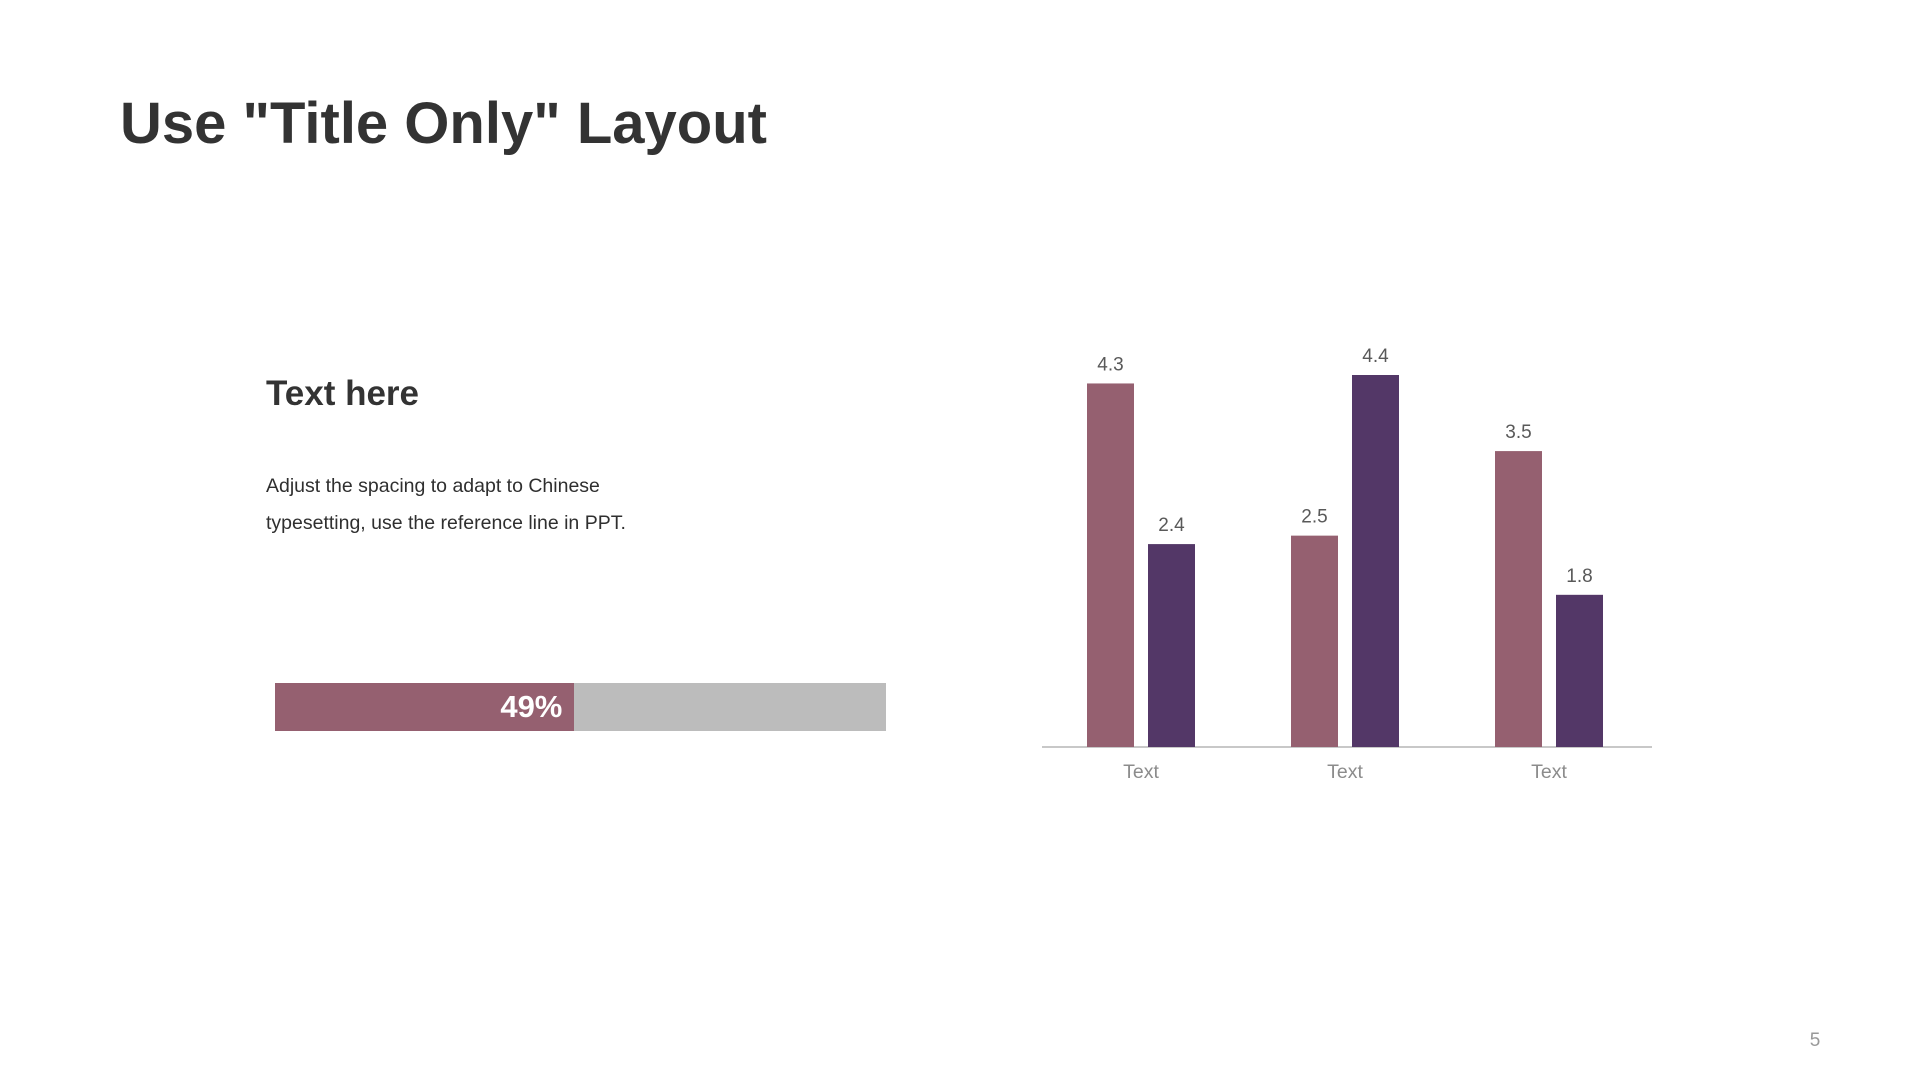  Describe the element at coordinates (531, 706) in the screenshot. I see `progress-label: 49%` at that location.